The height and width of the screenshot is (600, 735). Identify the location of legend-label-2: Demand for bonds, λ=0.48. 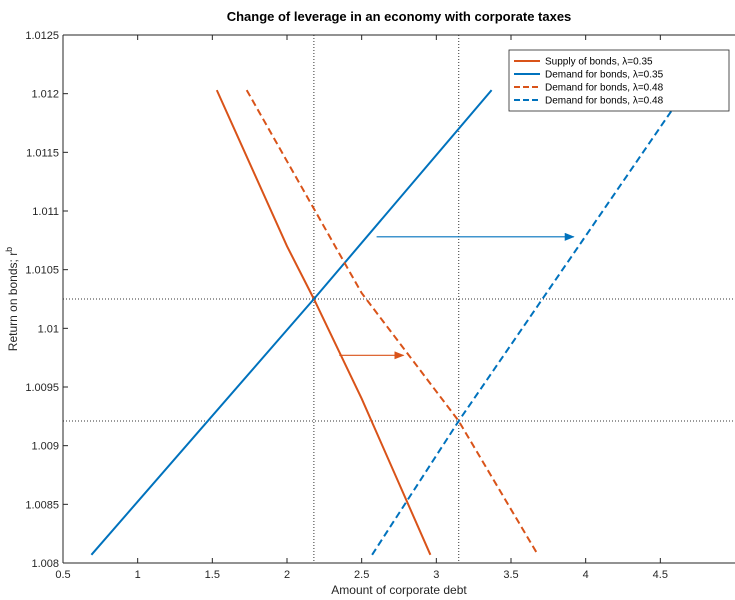
(604, 88).